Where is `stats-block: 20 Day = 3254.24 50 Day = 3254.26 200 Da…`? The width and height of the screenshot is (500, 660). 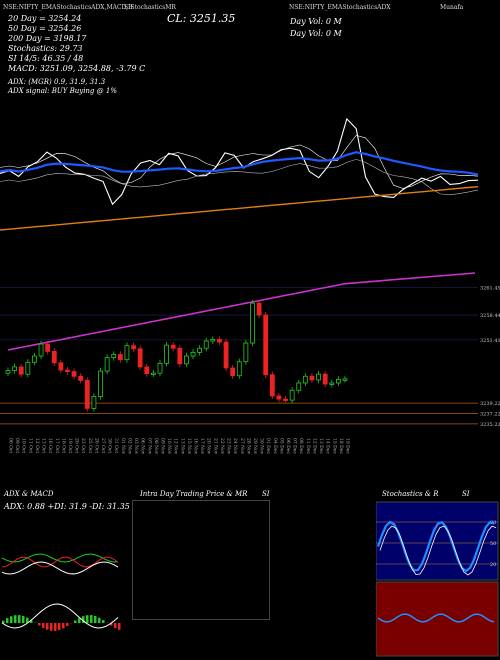
stats-block: 20 Day = 3254.24 50 Day = 3254.26 200 Da… is located at coordinates (128, 44).